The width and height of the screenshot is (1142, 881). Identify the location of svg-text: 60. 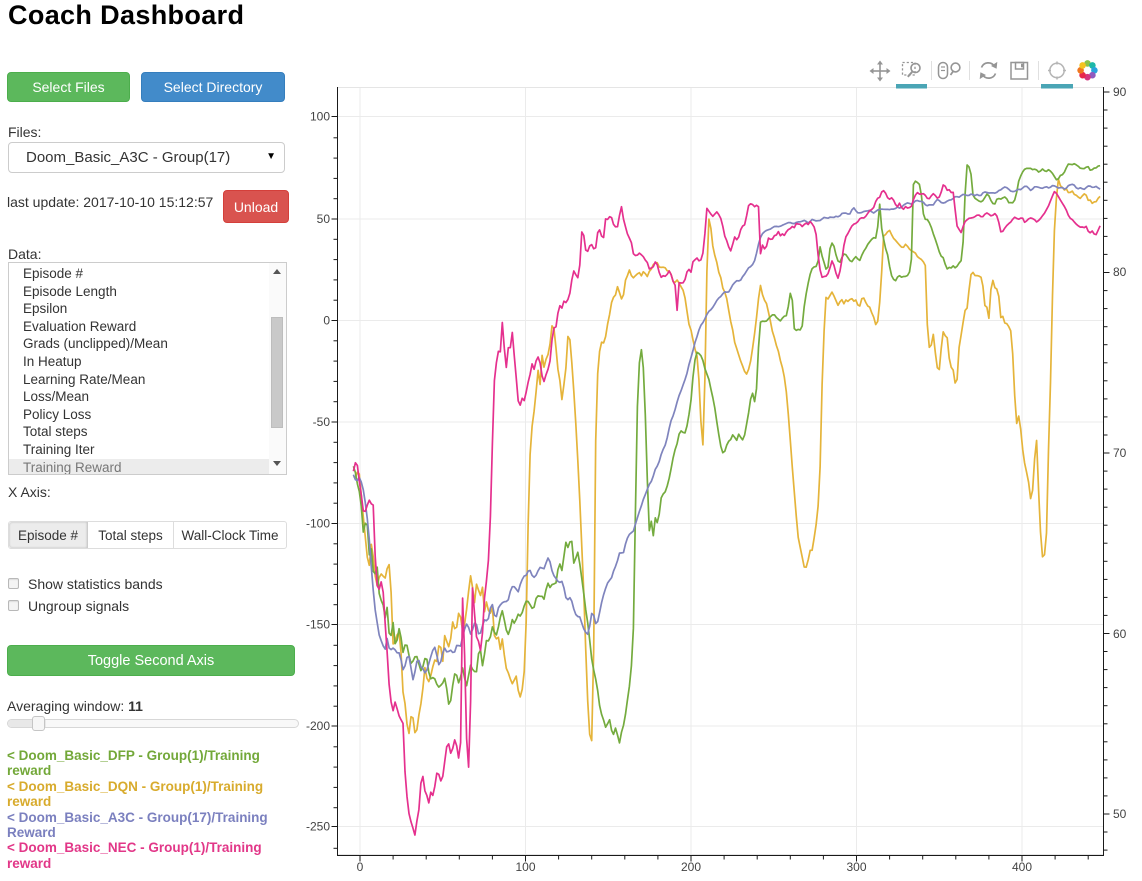
(1120, 634).